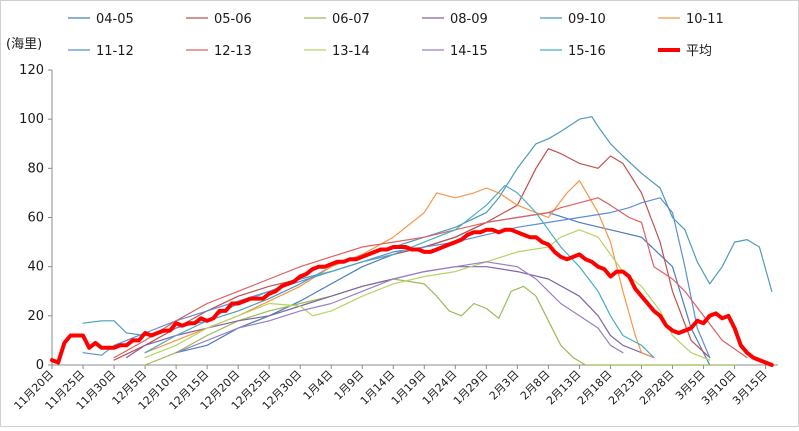 The width and height of the screenshot is (799, 431). I want to click on y-tick-label: 80, so click(35, 168).